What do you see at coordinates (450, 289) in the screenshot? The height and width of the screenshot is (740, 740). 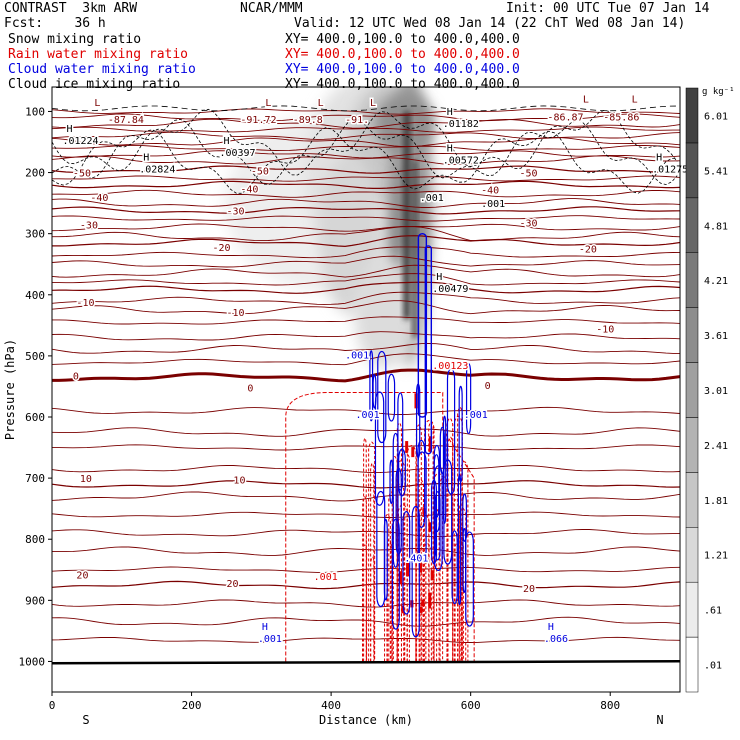 I see `extremum-value: .00479` at bounding box center [450, 289].